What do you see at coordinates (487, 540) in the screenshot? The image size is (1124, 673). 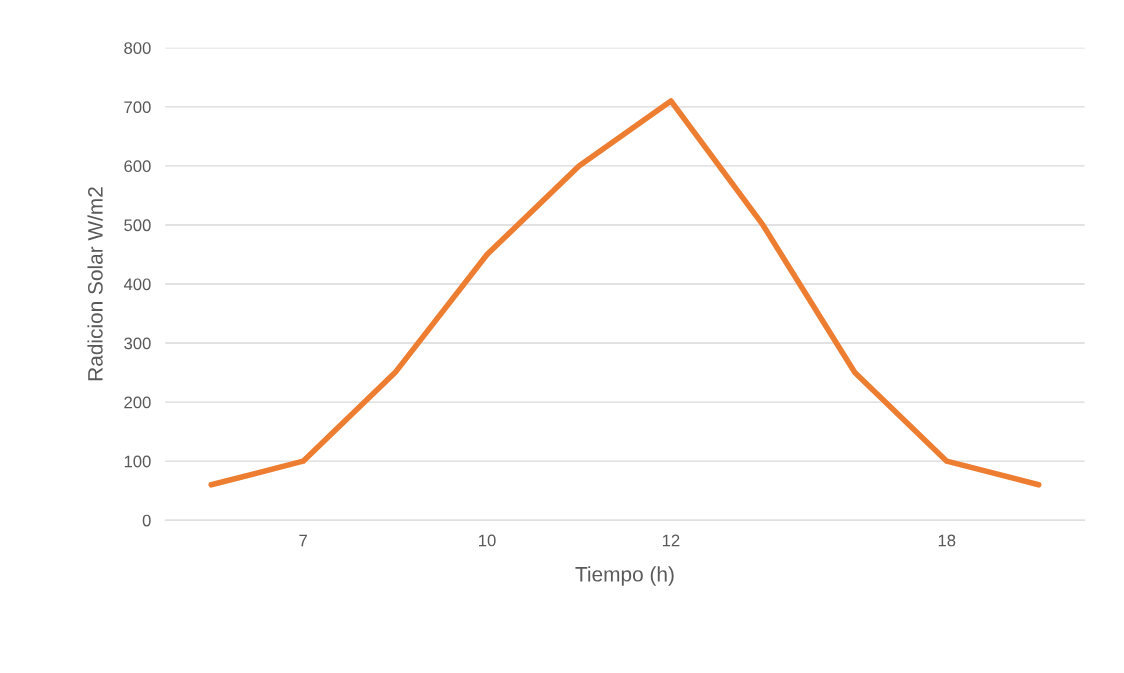 I see `x-tick-label: 10` at bounding box center [487, 540].